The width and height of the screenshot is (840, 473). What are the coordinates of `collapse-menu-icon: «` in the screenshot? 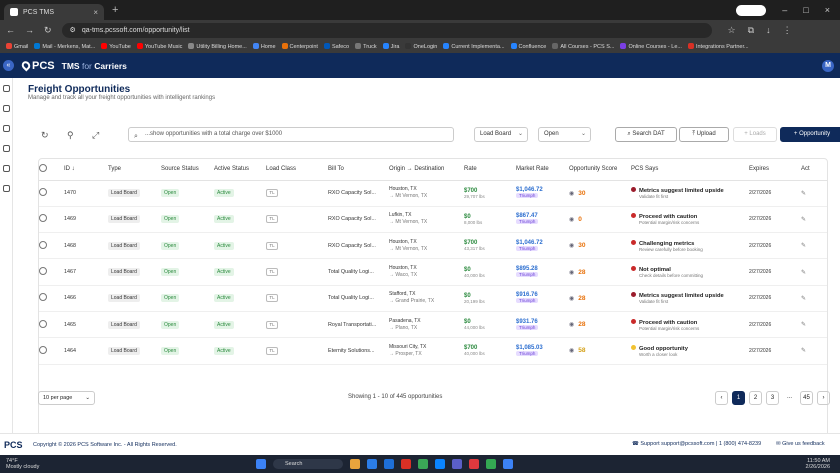 It's located at (8, 65).